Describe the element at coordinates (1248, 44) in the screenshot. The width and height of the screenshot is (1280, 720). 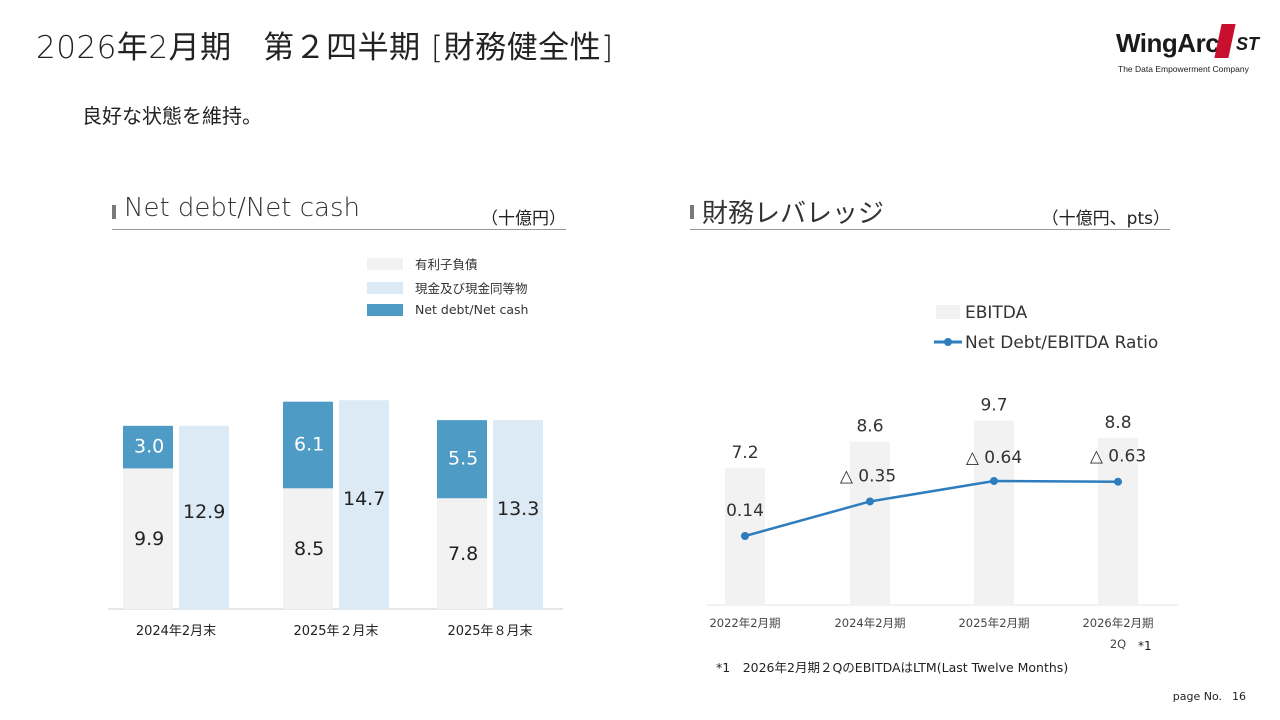
I see `logo-suffix: ST` at that location.